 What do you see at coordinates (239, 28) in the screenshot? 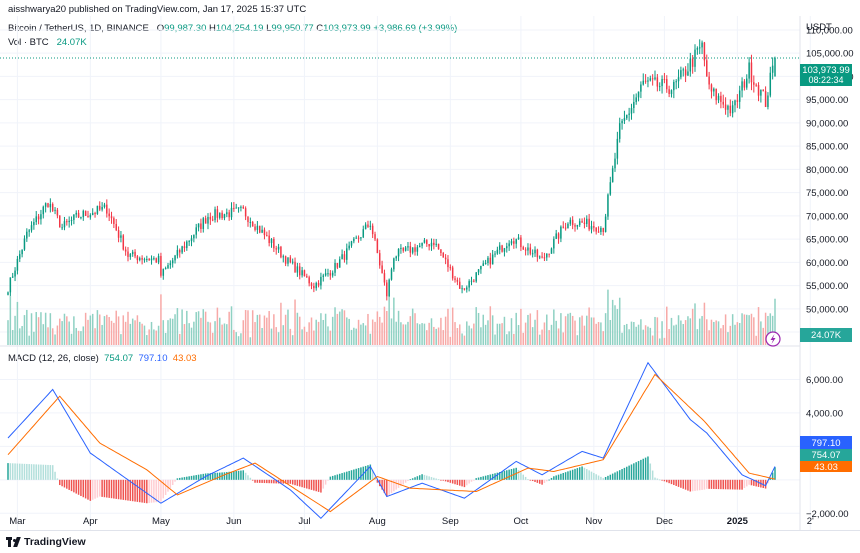
I see `high-value: 104,254.19` at bounding box center [239, 28].